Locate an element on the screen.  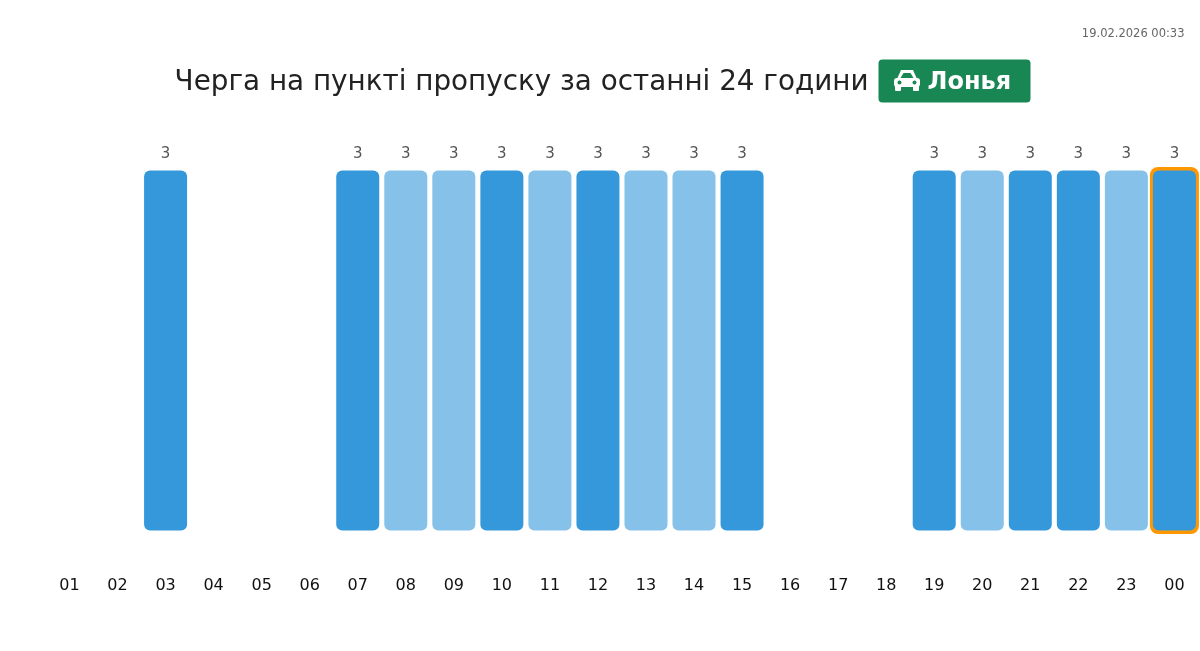
x-tick-label: 08 is located at coordinates (405, 584).